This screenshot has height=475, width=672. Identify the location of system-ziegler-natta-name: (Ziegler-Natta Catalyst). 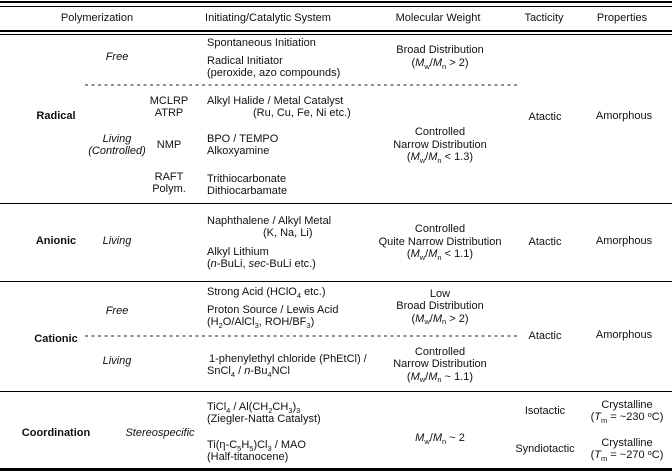
(264, 419).